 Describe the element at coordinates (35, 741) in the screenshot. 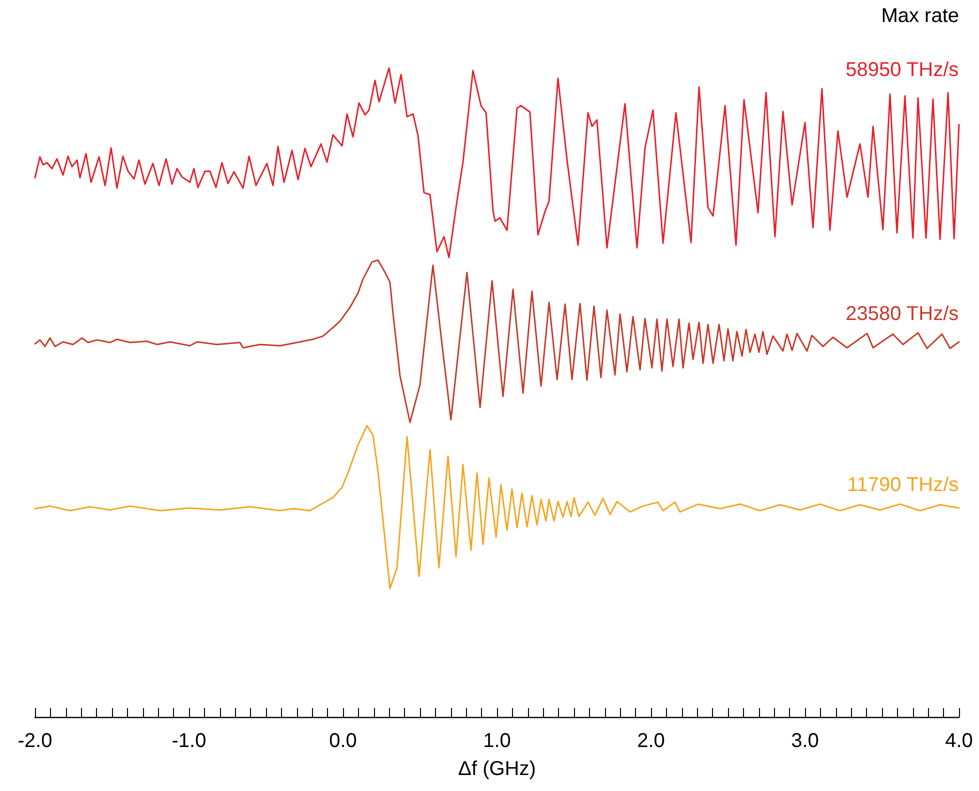

I see `x-tick-label: -2.0` at that location.